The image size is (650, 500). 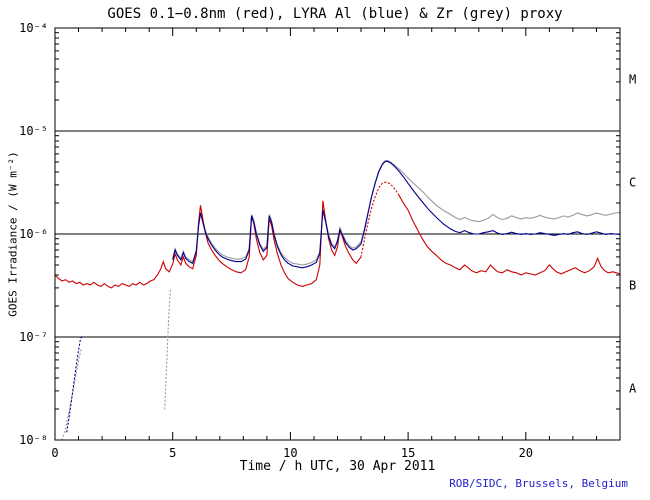 I want to click on svg-text: 10⁻⁷, so click(x=33, y=337).